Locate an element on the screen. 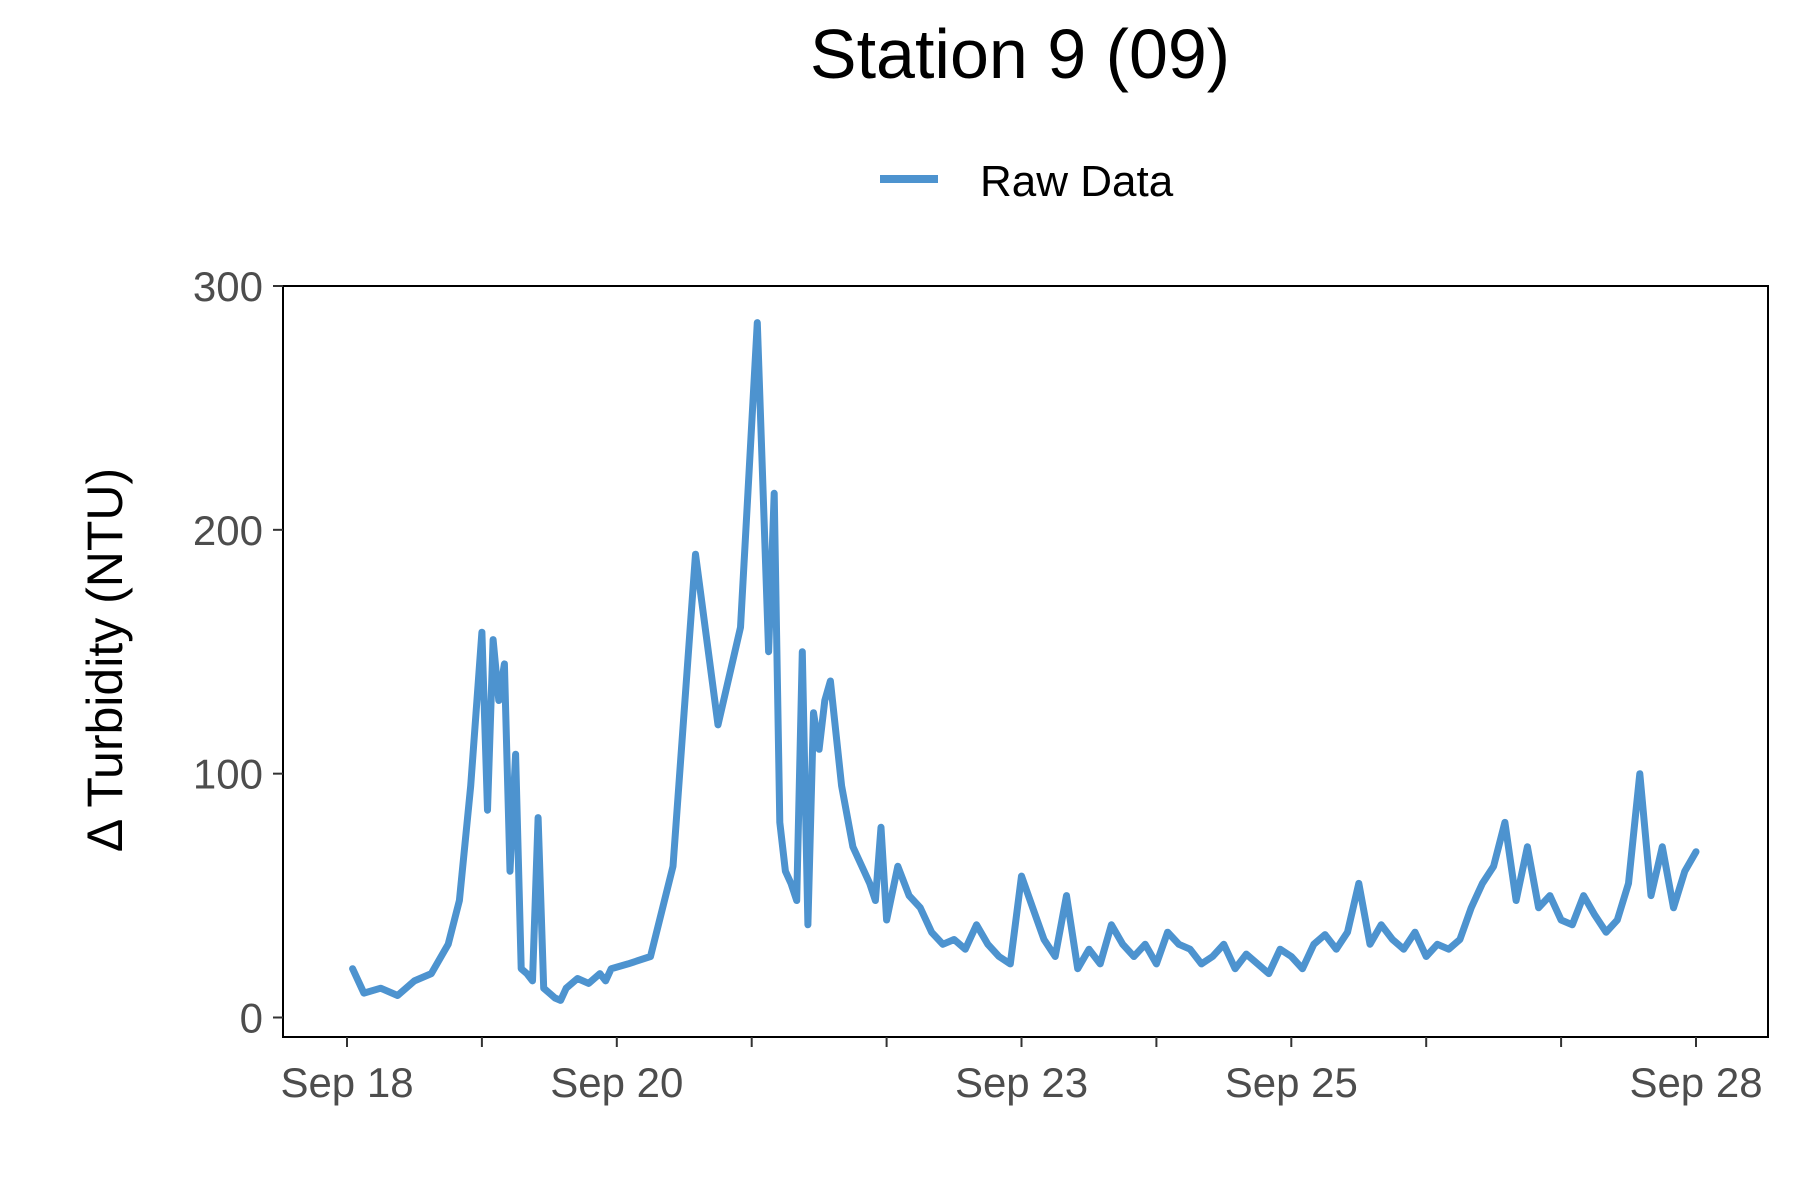 Image resolution: width=1800 pixels, height=1200 pixels. y-tick-label: 100 is located at coordinates (228, 774).